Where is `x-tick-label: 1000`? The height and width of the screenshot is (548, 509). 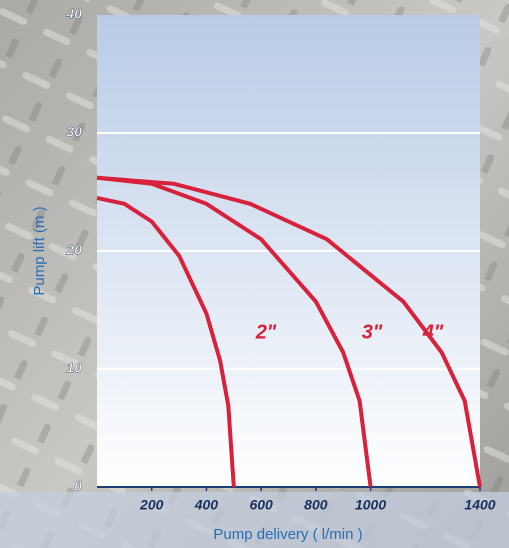 x-tick-label: 1000 is located at coordinates (370, 505).